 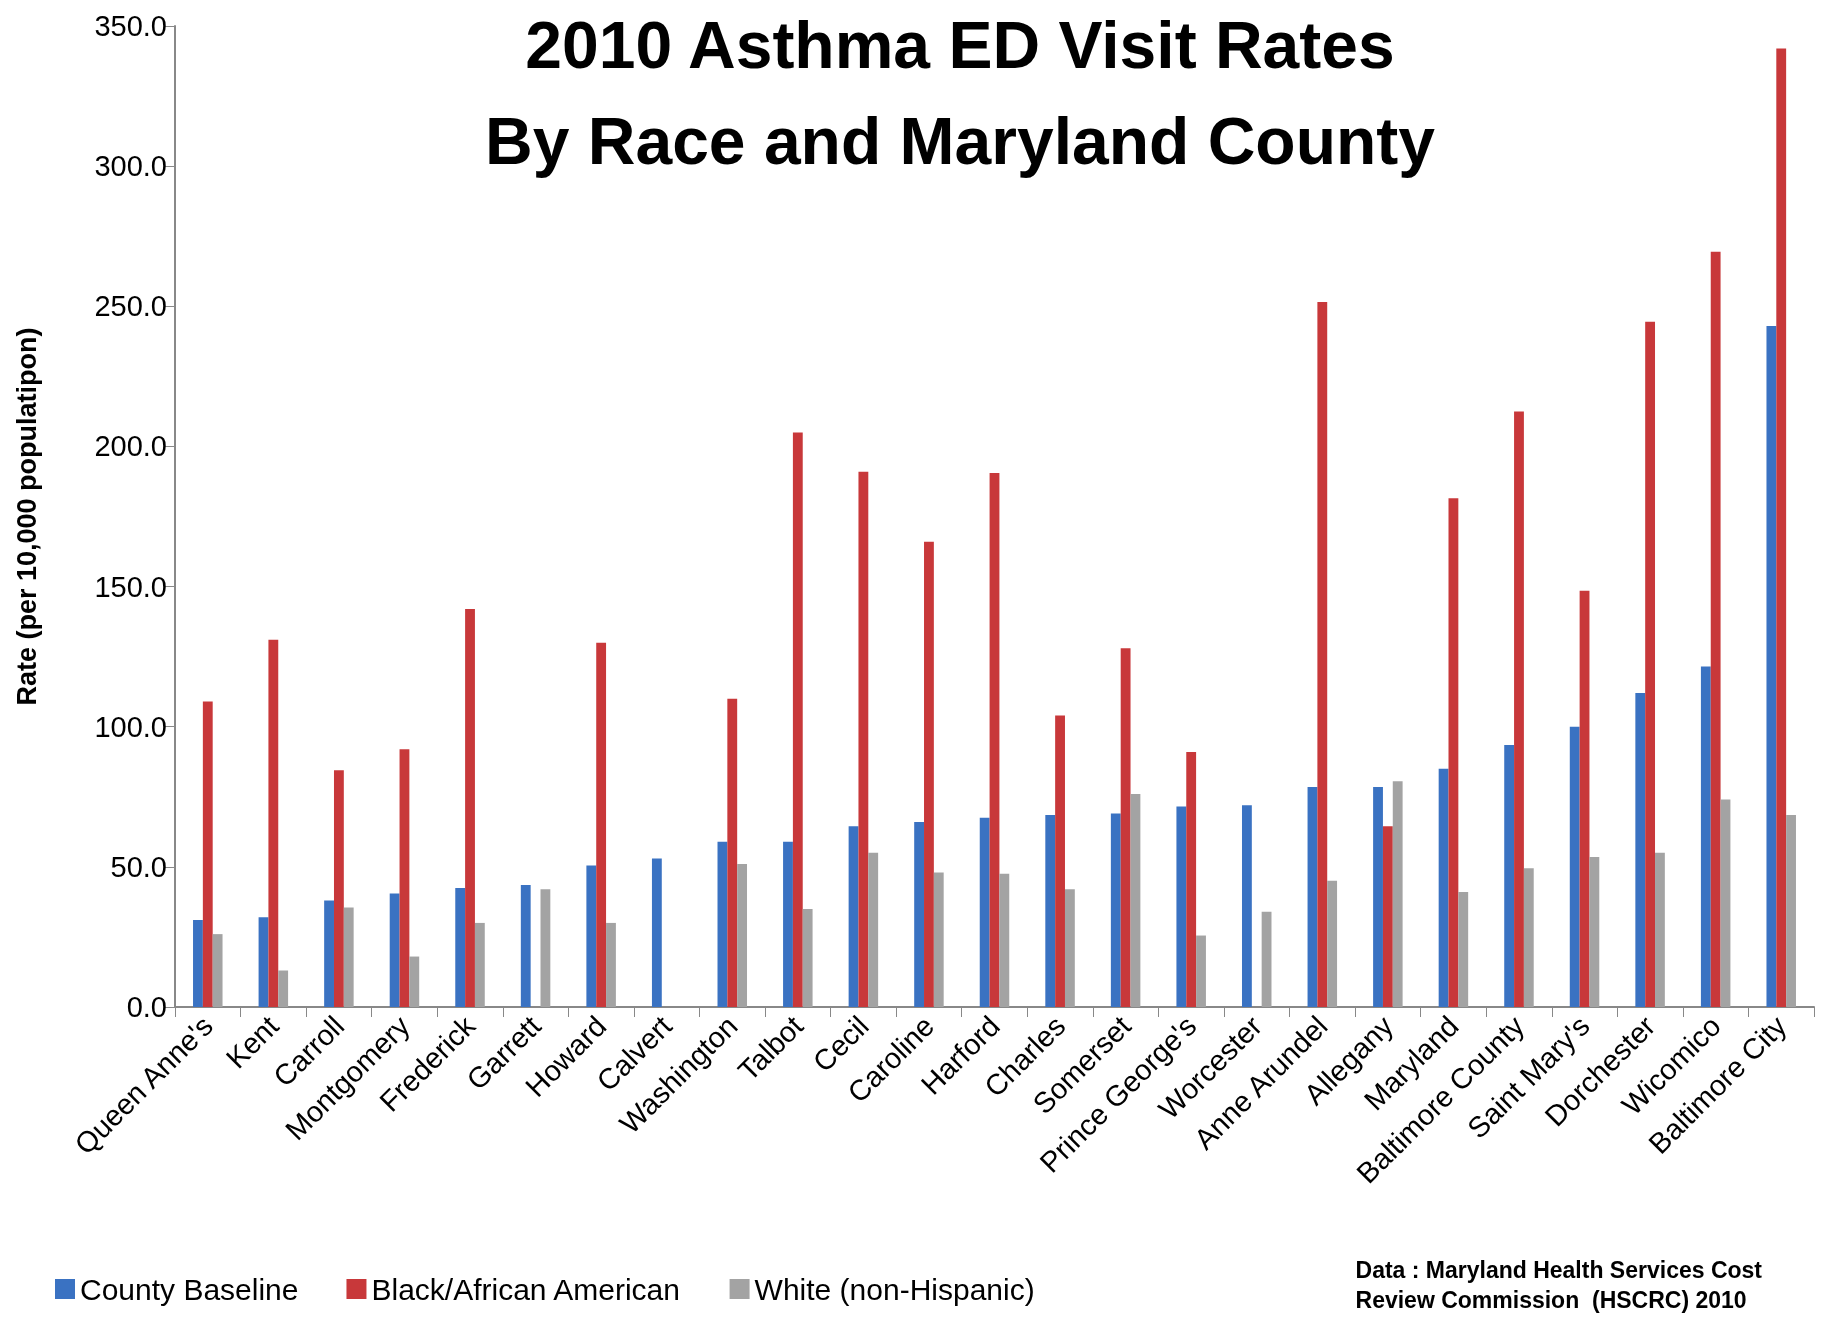 What do you see at coordinates (130, 726) in the screenshot?
I see `y-tick-label: 100.0` at bounding box center [130, 726].